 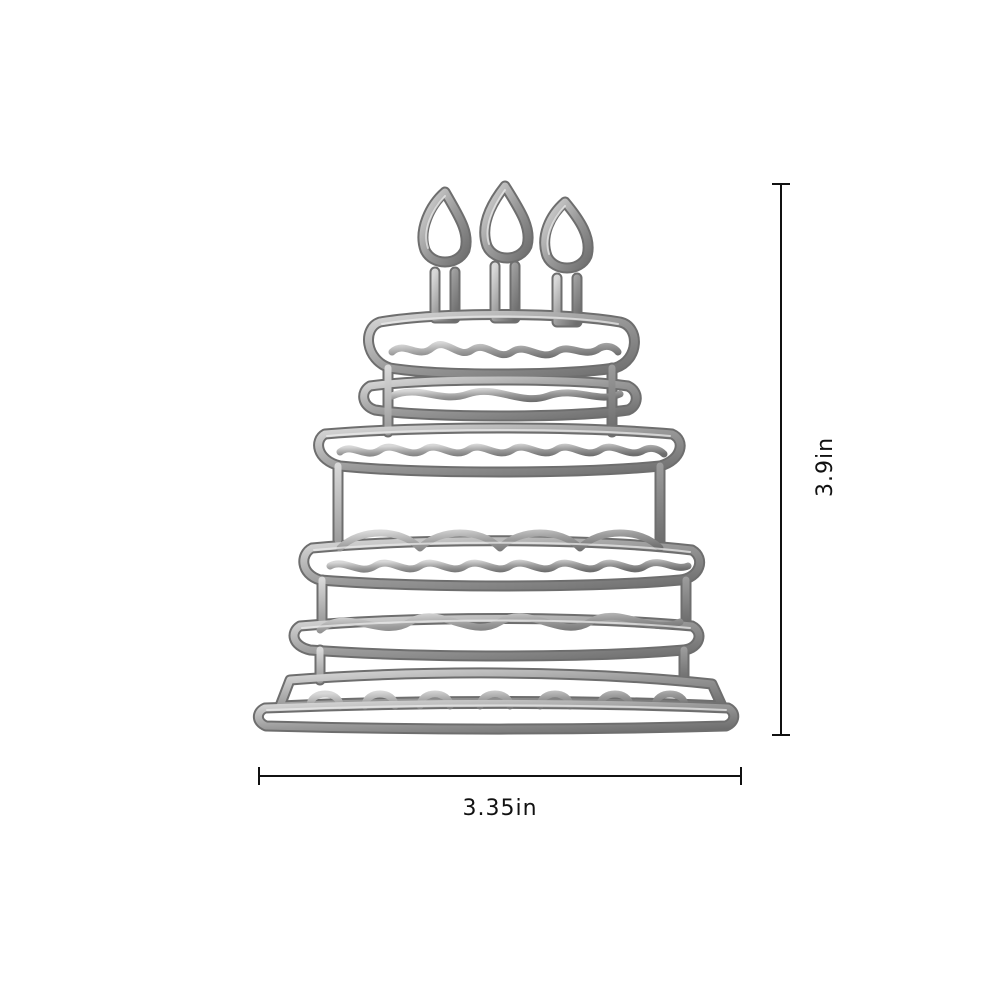 I want to click on width-label: 3.35in, so click(x=500, y=808).